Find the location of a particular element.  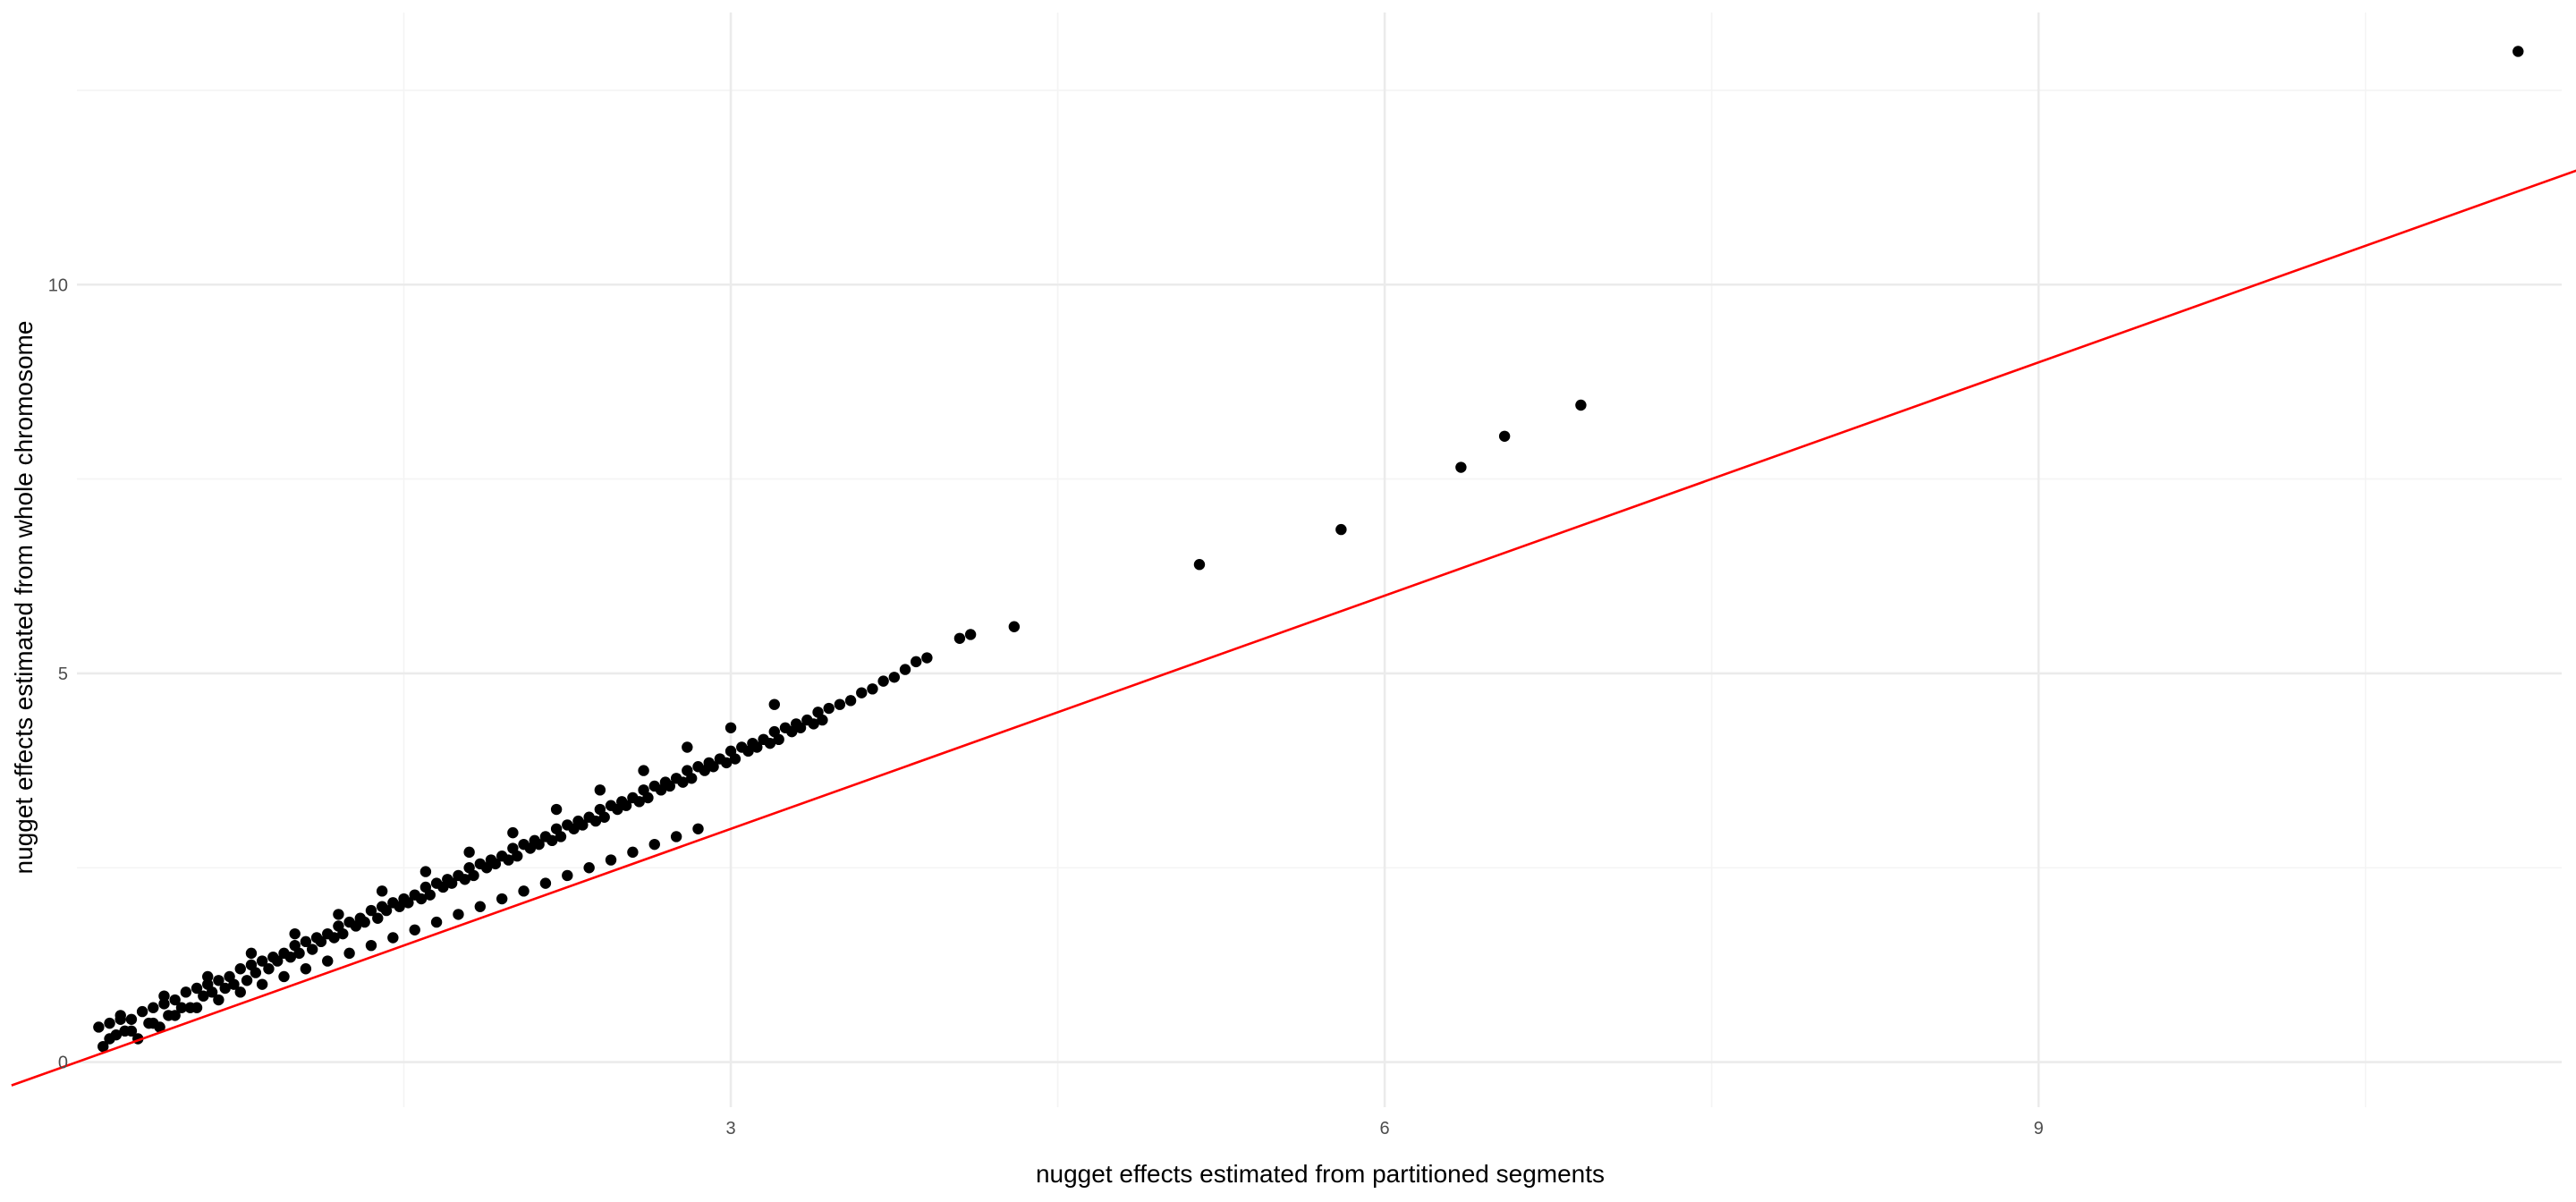

y-tick-label: 5 is located at coordinates (63, 674).